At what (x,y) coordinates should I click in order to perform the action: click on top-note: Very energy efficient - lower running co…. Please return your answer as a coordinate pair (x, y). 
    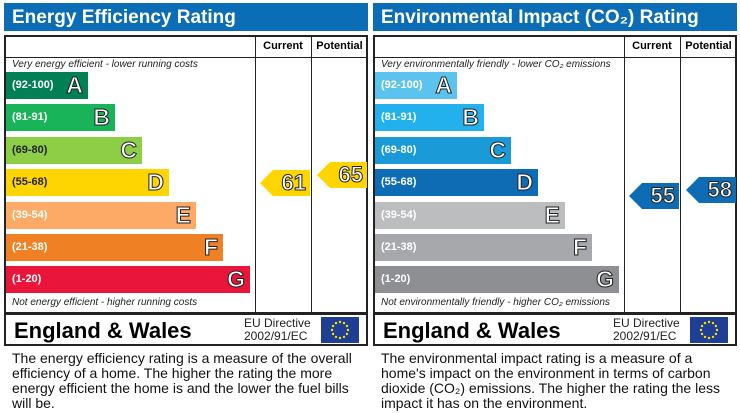
    Looking at the image, I should click on (105, 64).